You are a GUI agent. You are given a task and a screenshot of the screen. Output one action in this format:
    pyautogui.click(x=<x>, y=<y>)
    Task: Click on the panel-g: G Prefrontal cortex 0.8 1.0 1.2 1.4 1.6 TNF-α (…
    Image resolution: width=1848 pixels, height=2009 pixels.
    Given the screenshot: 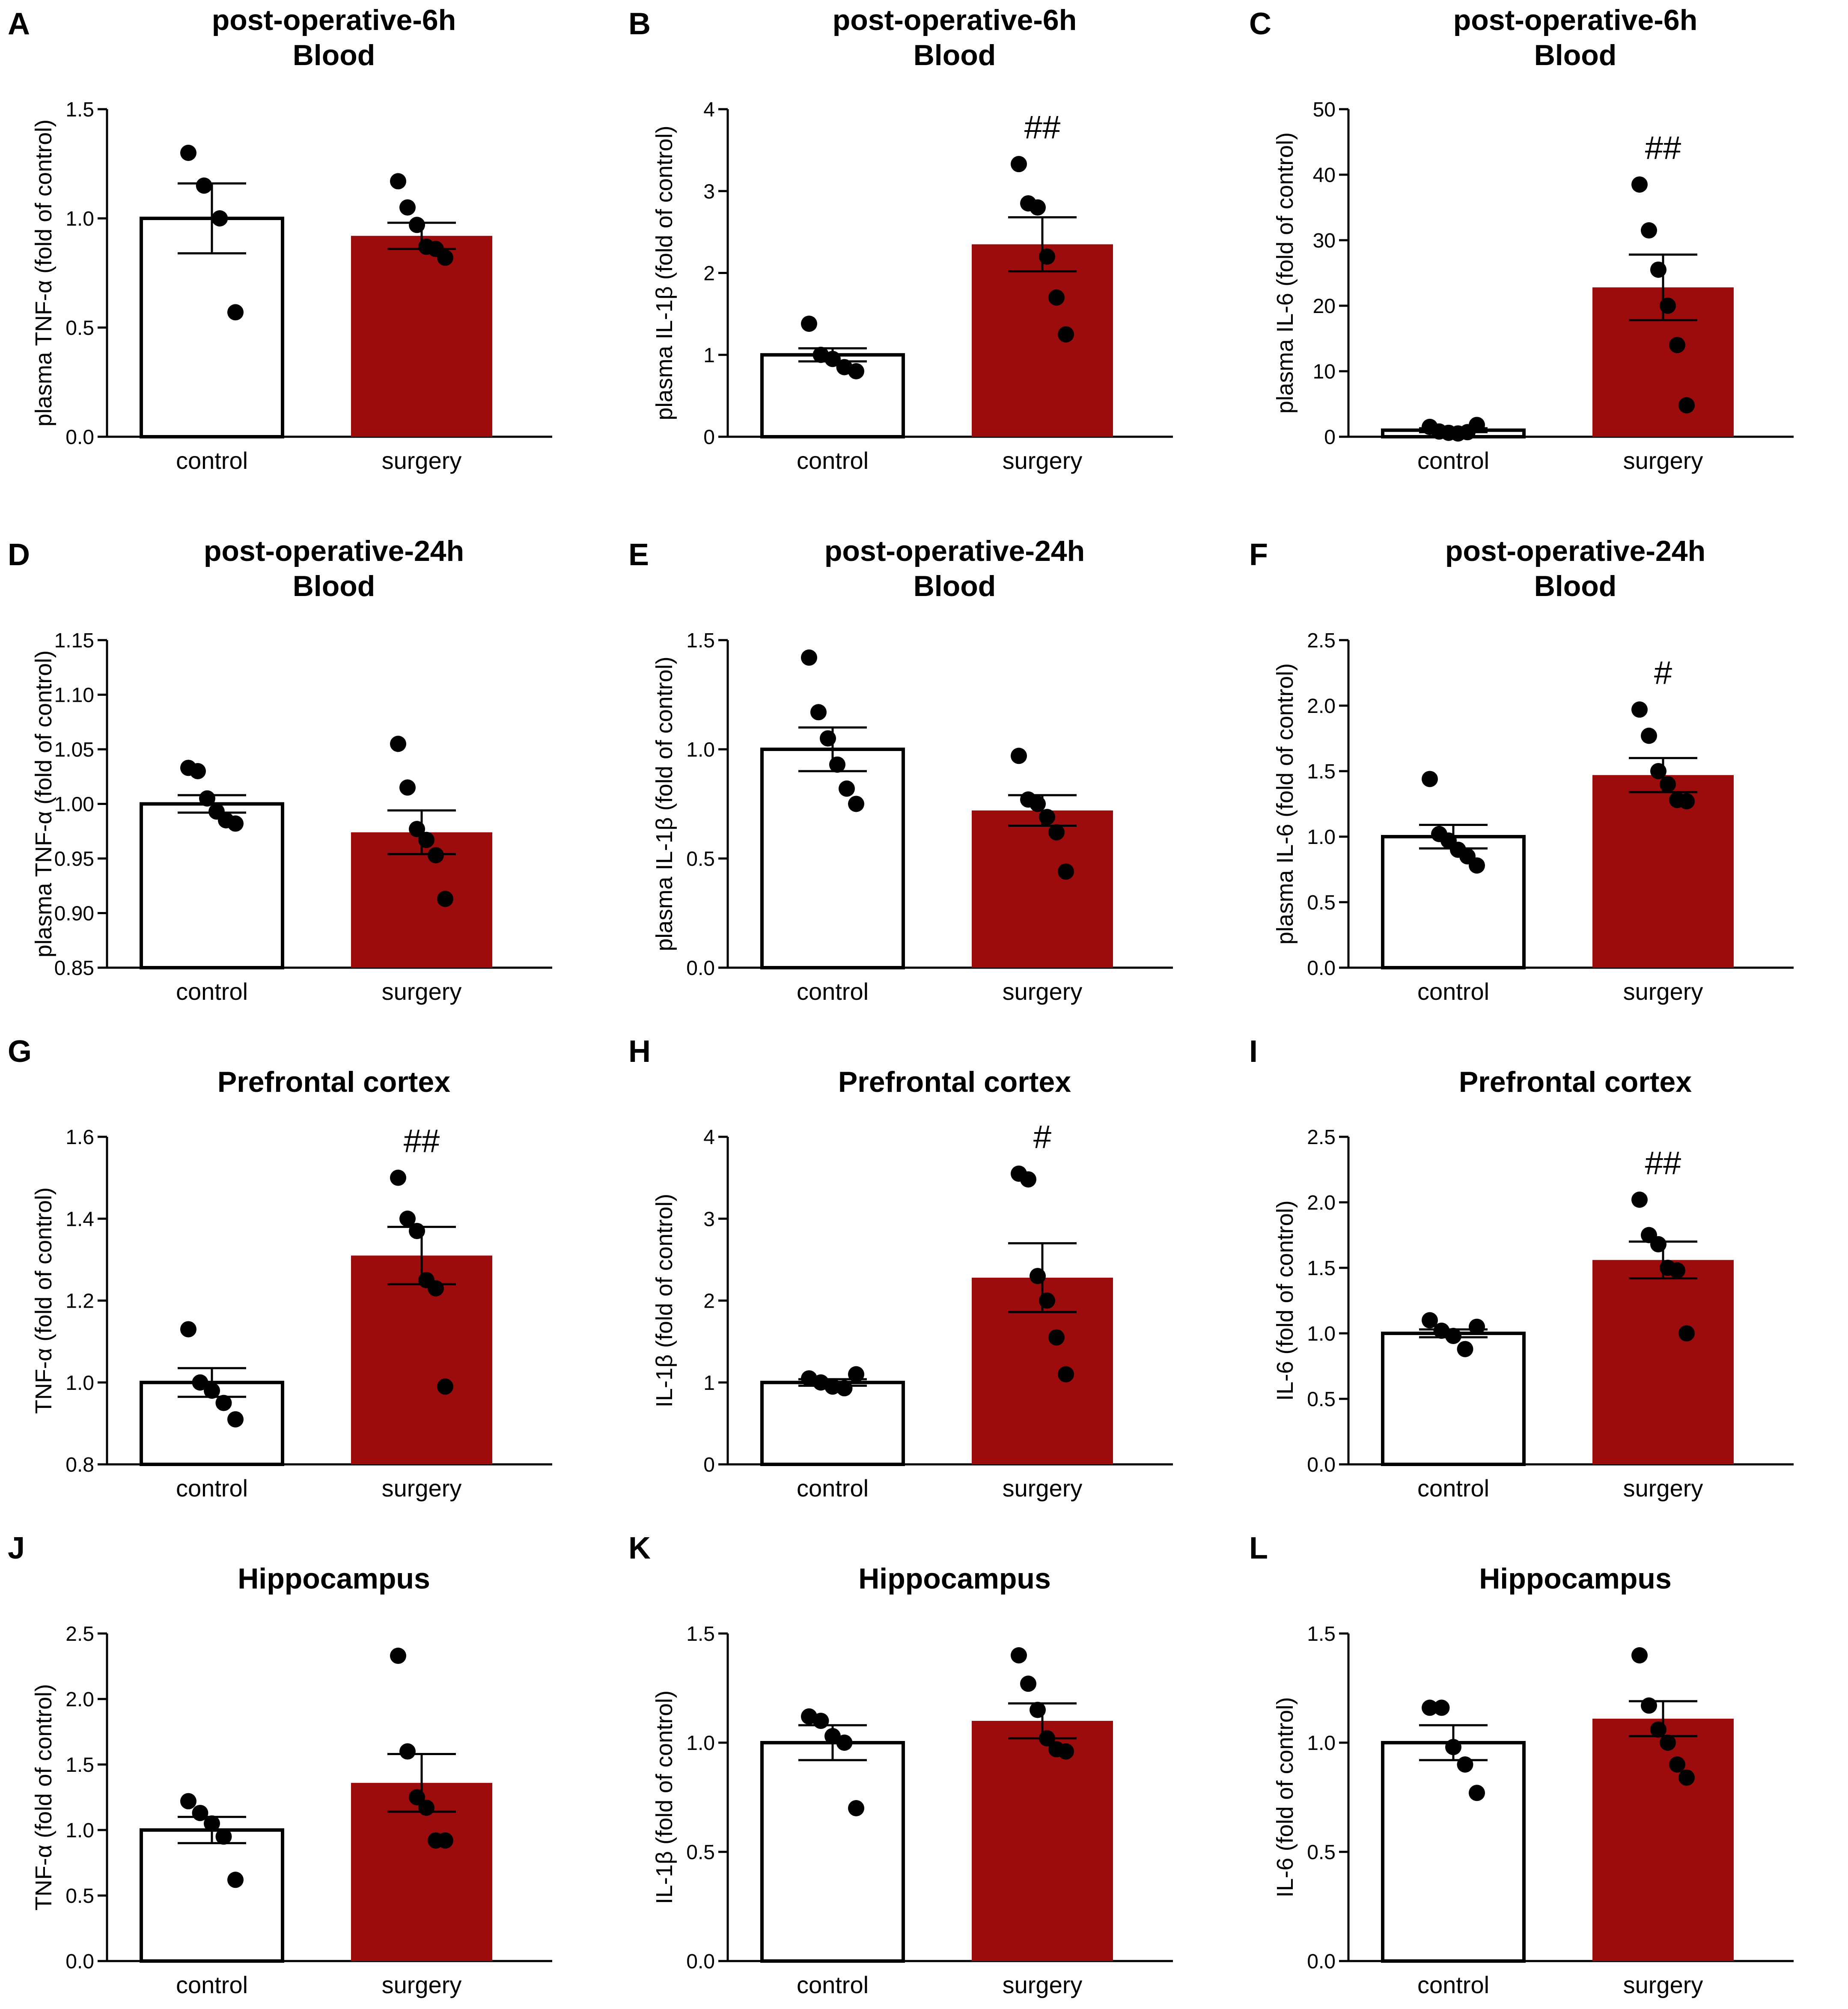 What is the action you would take?
    pyautogui.click(x=280, y=1268)
    